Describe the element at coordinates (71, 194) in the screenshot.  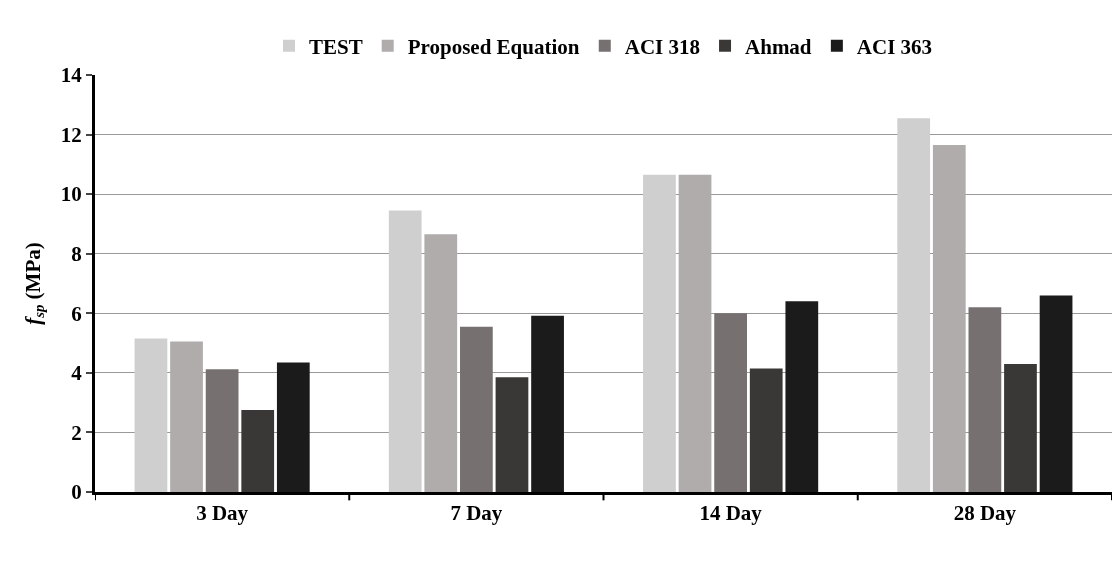
I see `y-tick-label: 10` at that location.